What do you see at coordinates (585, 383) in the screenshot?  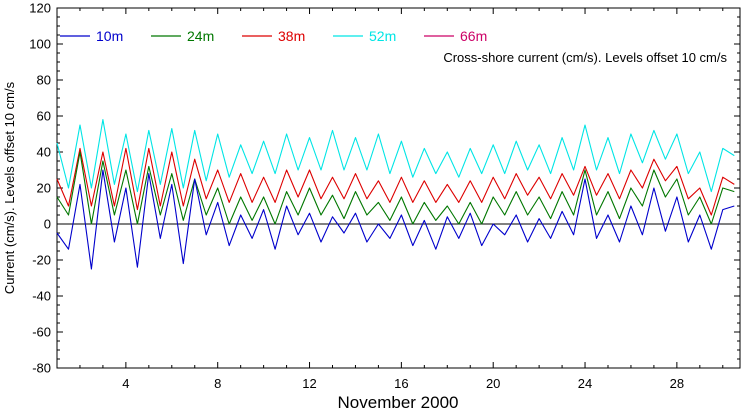 I see `x-tick-label: 24` at bounding box center [585, 383].